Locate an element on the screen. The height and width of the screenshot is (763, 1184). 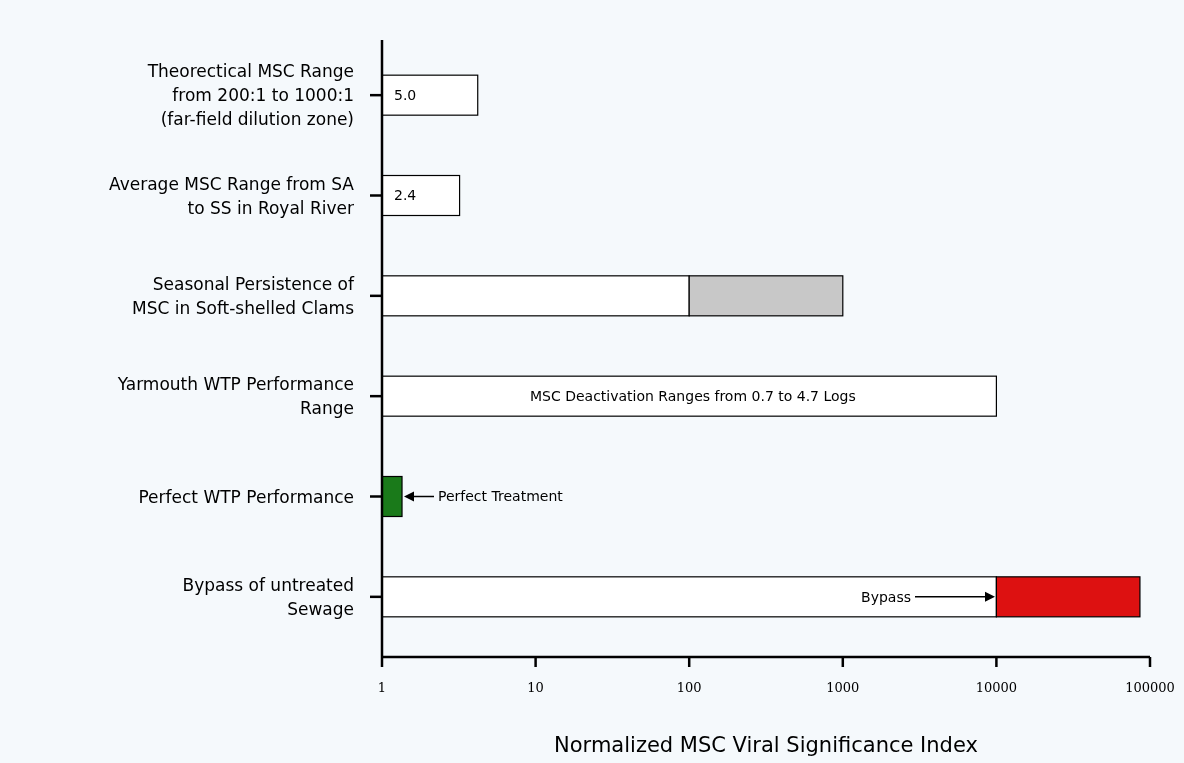
x-tick-label: 10 is located at coordinates (535, 687).